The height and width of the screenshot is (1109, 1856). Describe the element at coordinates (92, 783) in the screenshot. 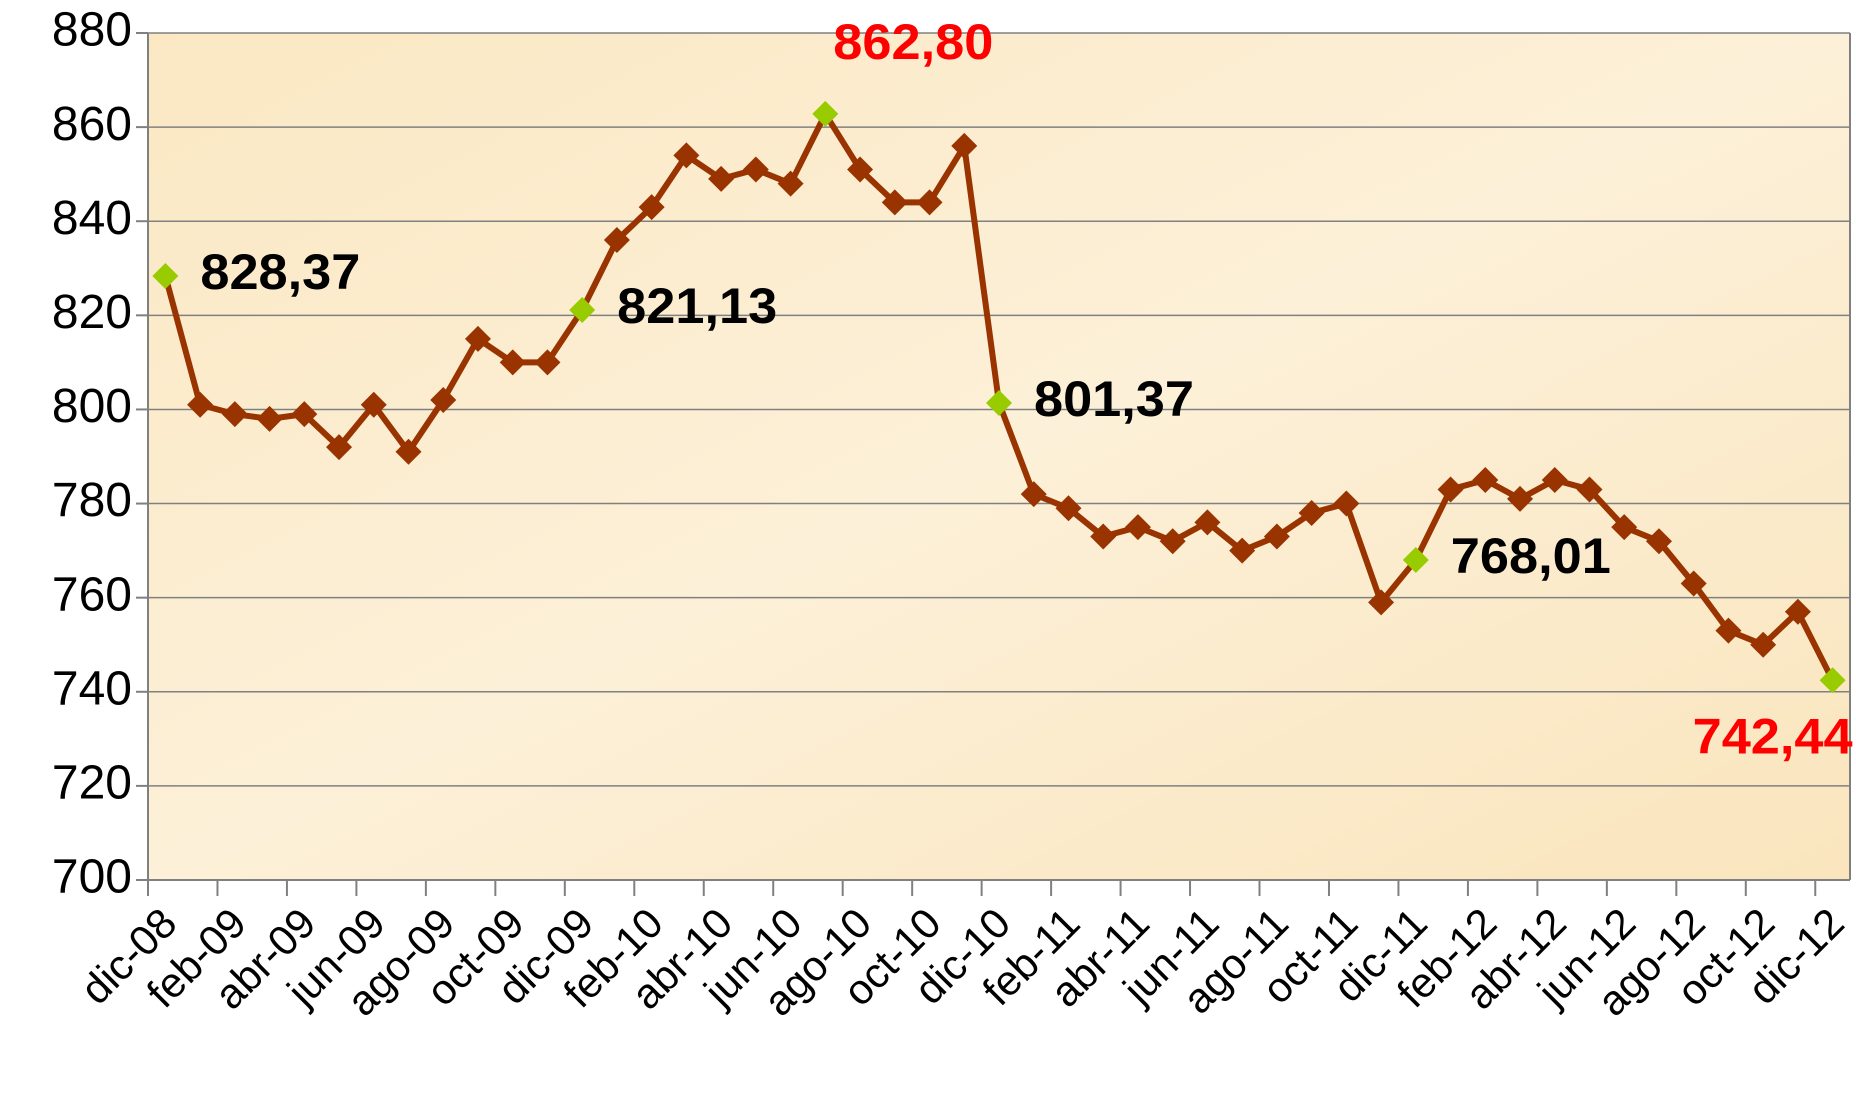

I see `y-tick-label: 720` at that location.